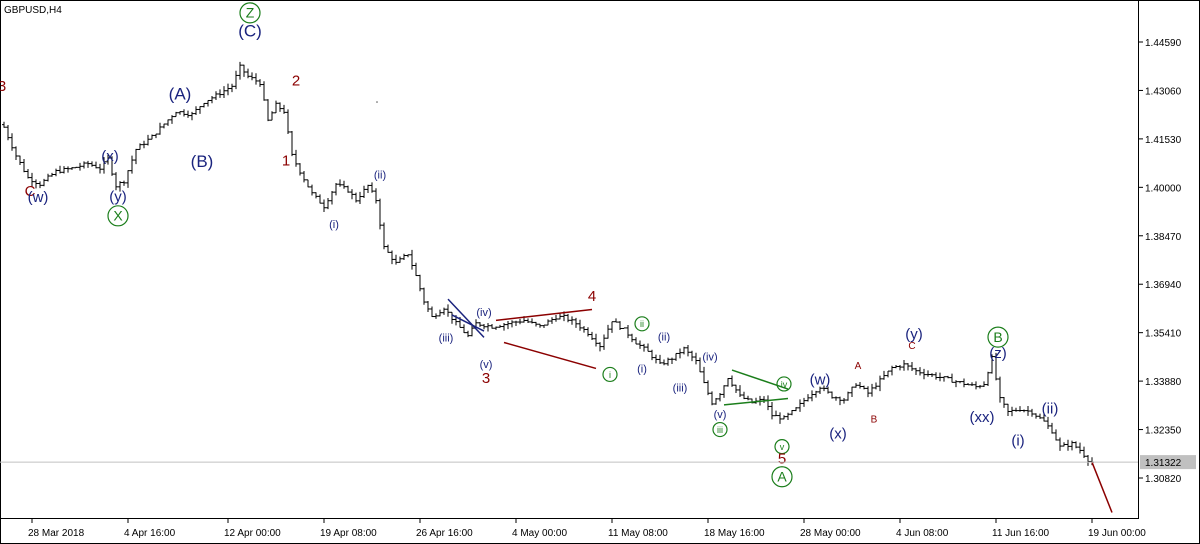  What do you see at coordinates (998, 353) in the screenshot?
I see `wave-label-text: (z)` at bounding box center [998, 353].